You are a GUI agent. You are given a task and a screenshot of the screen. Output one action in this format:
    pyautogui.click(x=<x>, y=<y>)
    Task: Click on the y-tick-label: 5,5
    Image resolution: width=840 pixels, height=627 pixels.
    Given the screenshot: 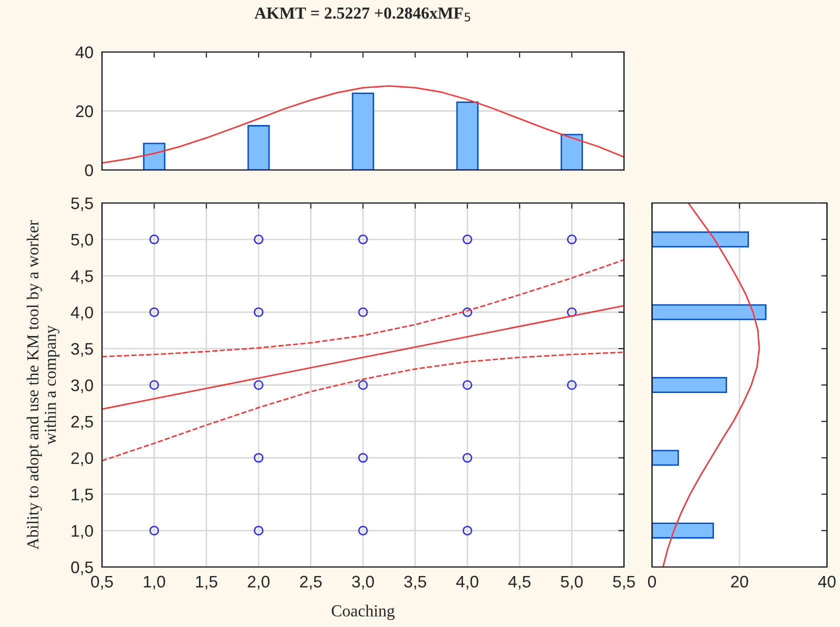 What is the action you would take?
    pyautogui.click(x=82, y=205)
    